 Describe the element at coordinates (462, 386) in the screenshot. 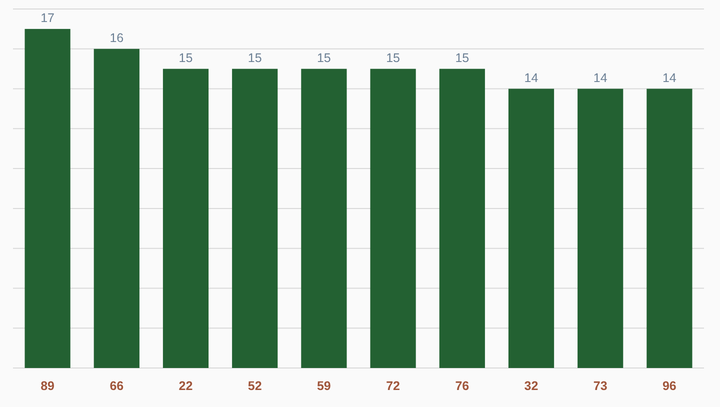

I see `x-tick-label: 76` at that location.